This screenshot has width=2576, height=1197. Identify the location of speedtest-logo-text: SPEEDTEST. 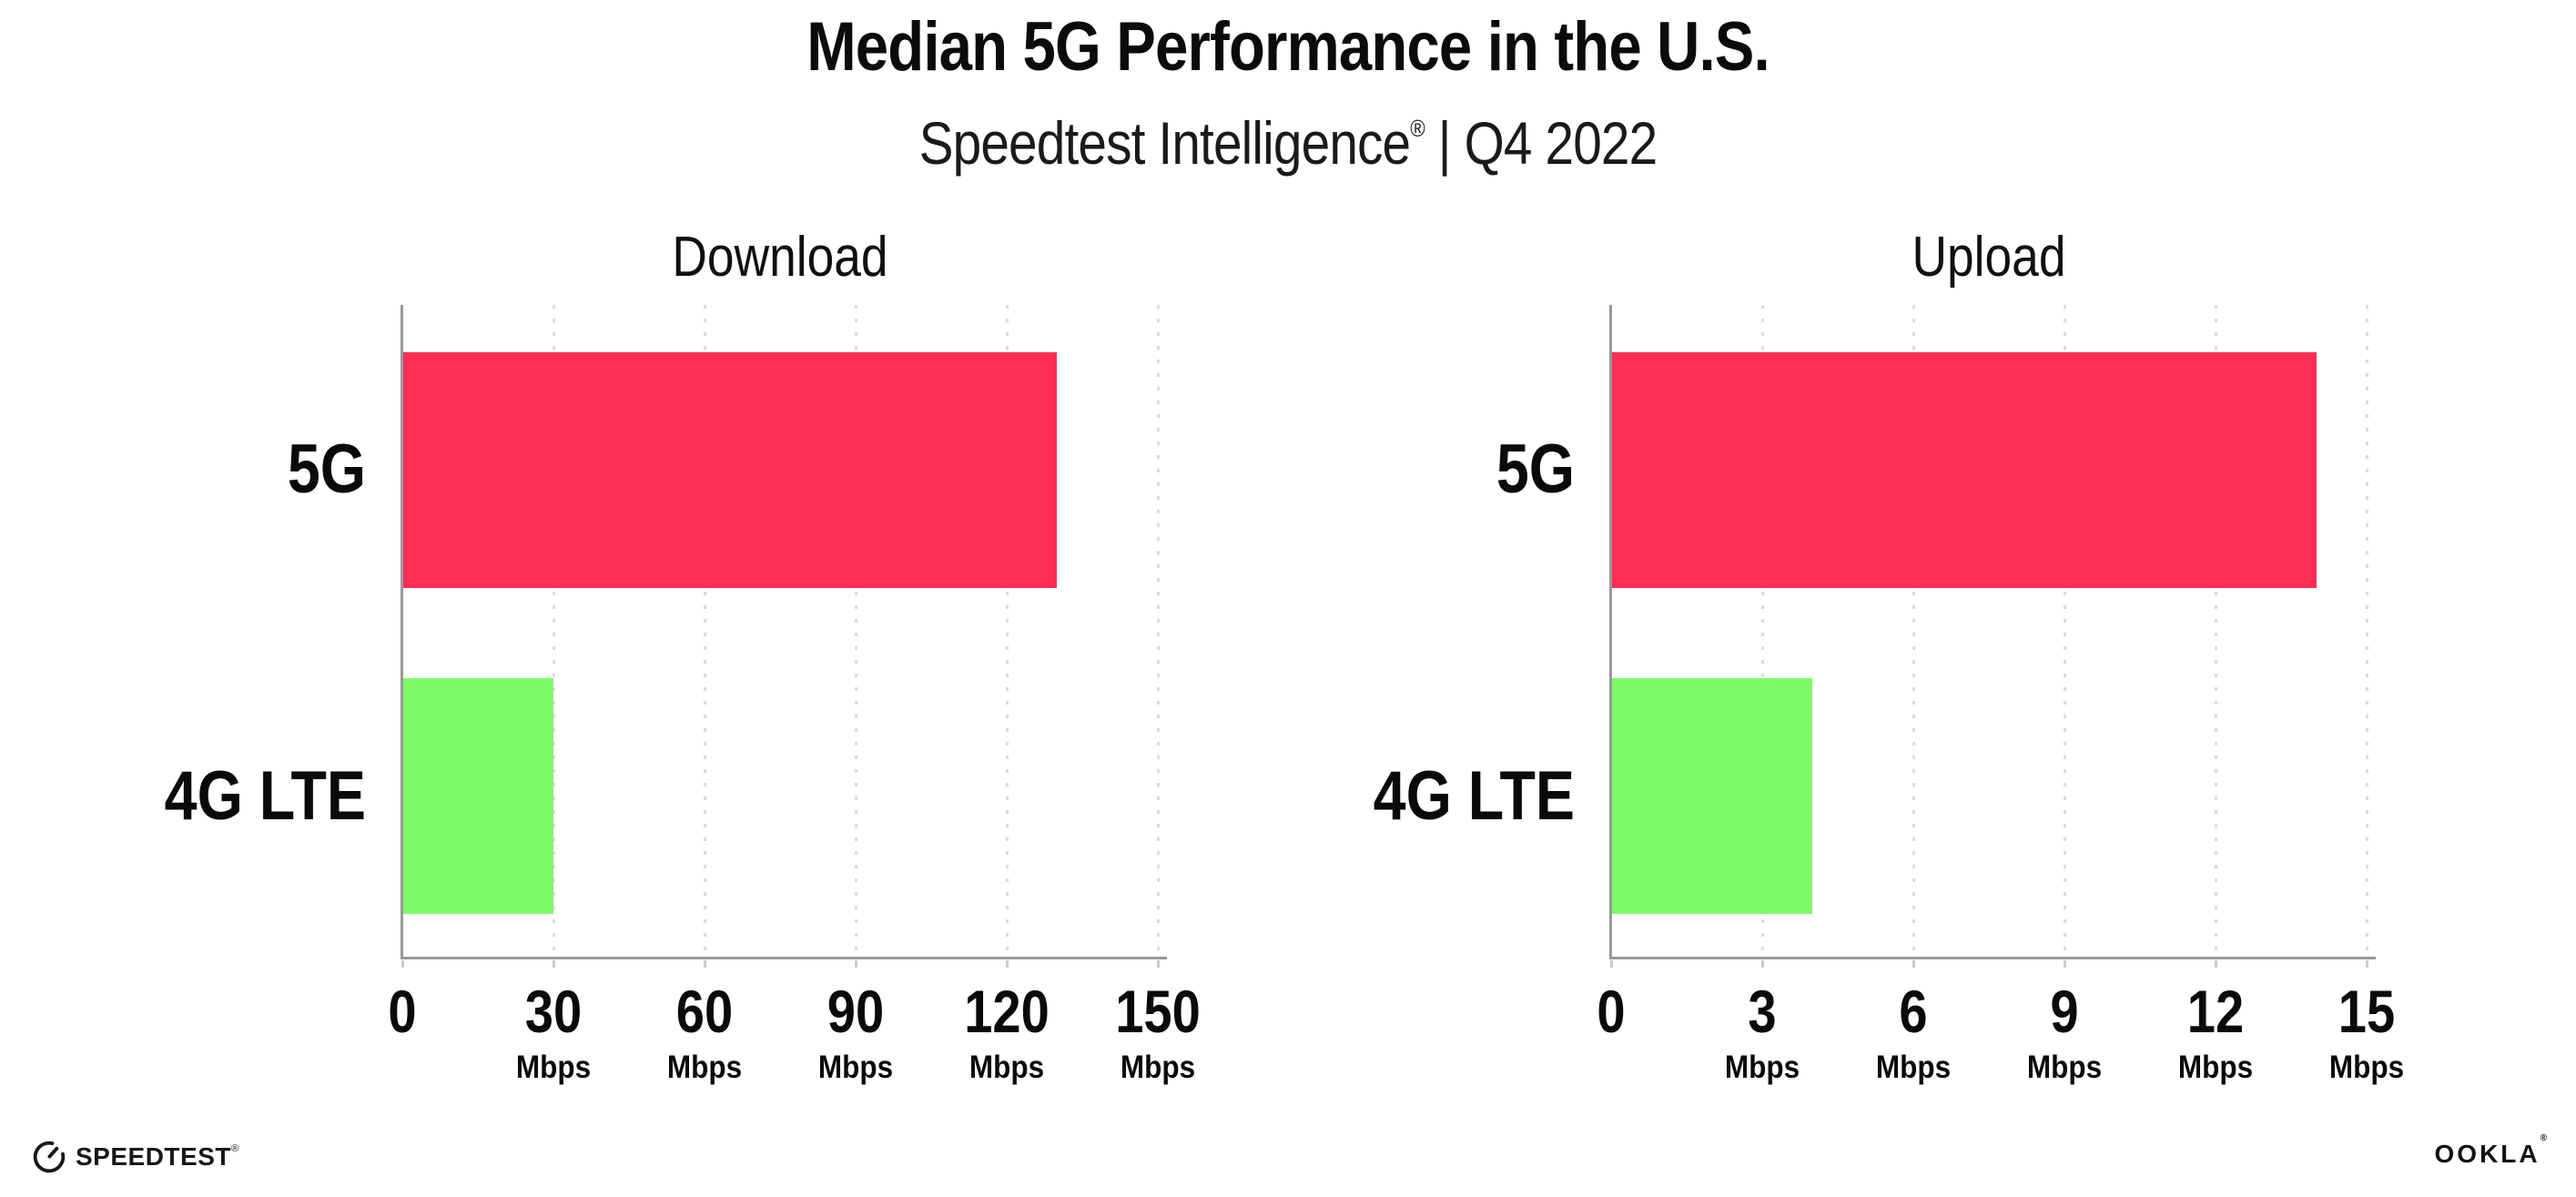
(153, 1156).